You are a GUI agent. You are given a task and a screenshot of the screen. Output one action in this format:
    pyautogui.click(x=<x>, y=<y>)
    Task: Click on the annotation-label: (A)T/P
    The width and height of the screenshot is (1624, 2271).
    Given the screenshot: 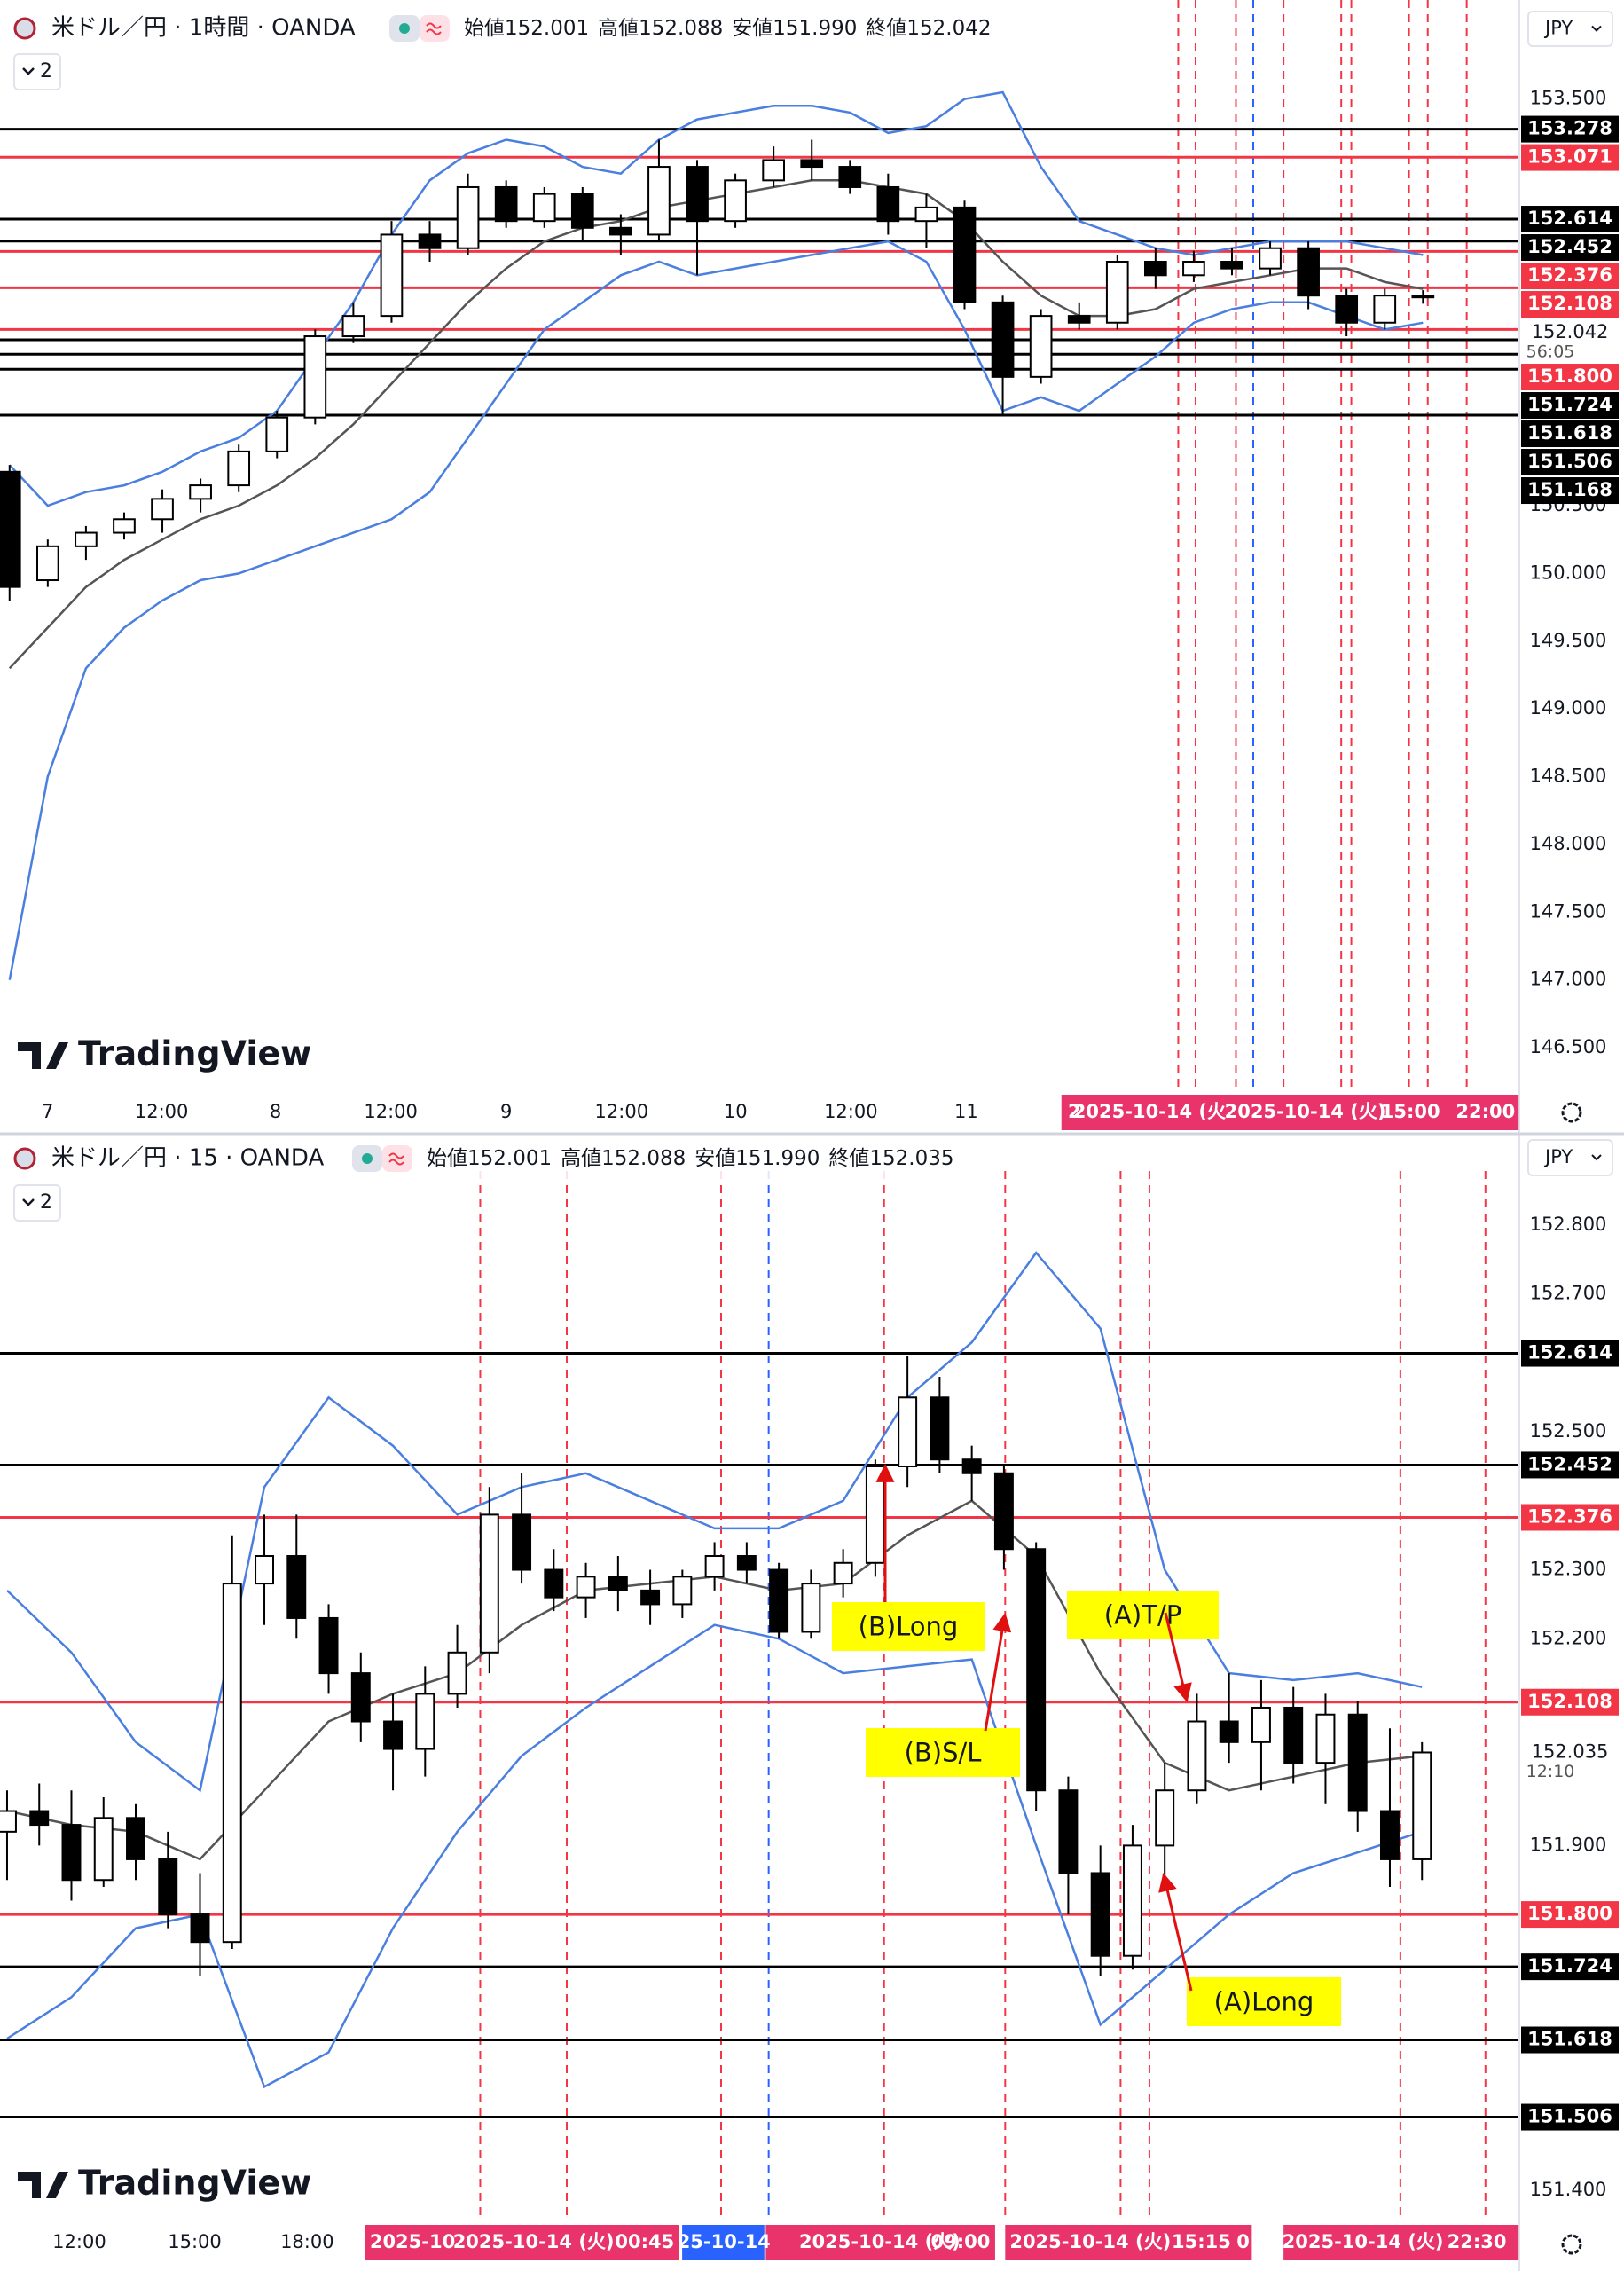 What is the action you would take?
    pyautogui.click(x=1143, y=1615)
    